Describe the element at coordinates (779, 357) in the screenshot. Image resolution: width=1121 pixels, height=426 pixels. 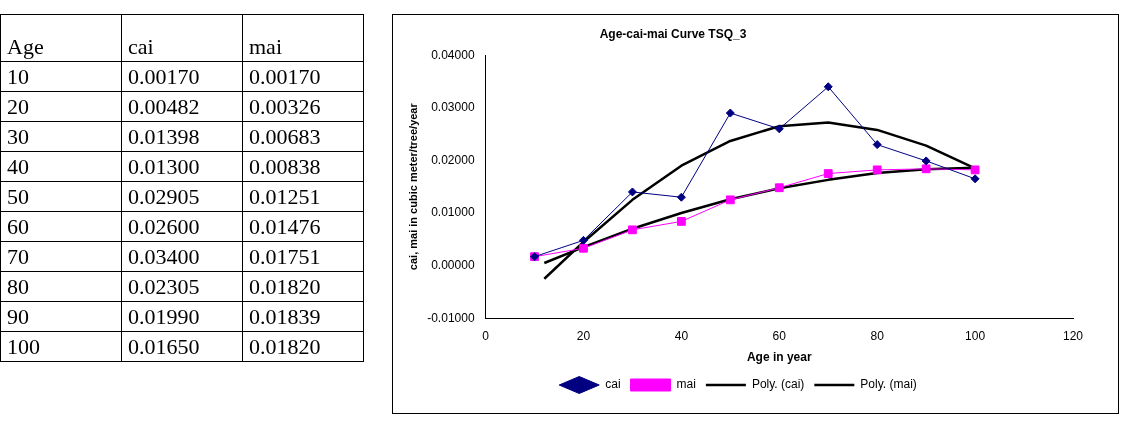
I see `x-axis-title: Age in year` at that location.